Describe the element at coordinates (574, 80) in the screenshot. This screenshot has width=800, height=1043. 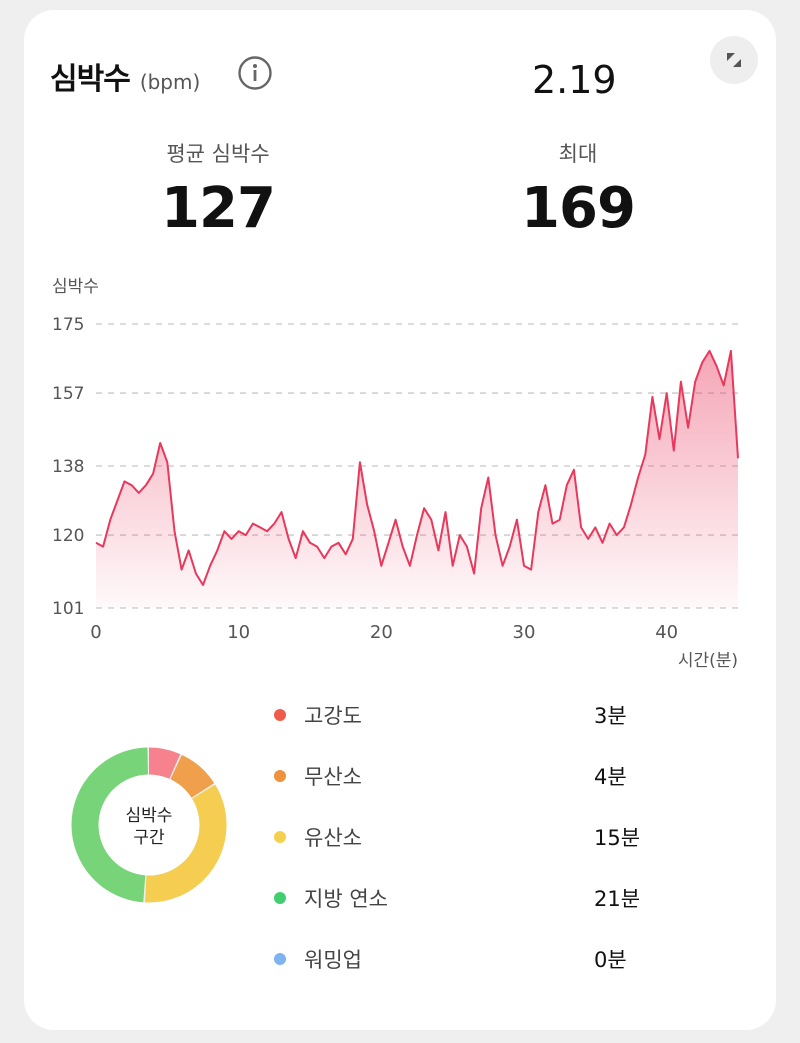
I see `top-value: 2.19` at that location.